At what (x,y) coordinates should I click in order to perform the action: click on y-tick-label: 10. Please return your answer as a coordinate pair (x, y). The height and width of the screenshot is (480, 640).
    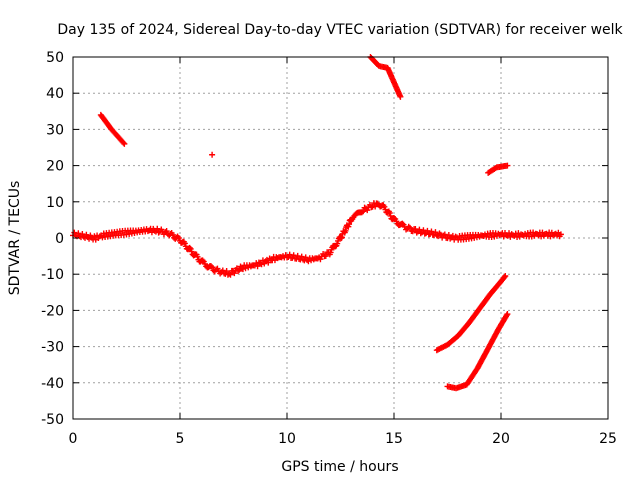
    Looking at the image, I should click on (55, 203).